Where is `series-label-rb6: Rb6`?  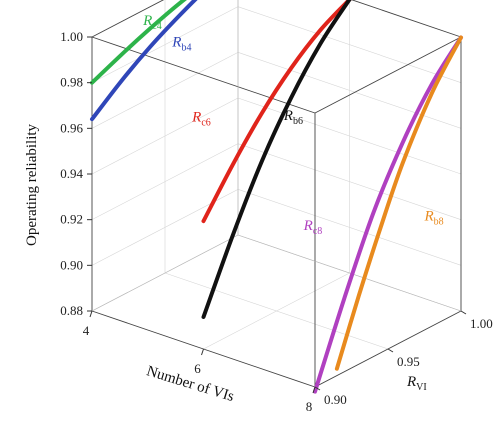 series-label-rb6: Rb6 is located at coordinates (293, 117).